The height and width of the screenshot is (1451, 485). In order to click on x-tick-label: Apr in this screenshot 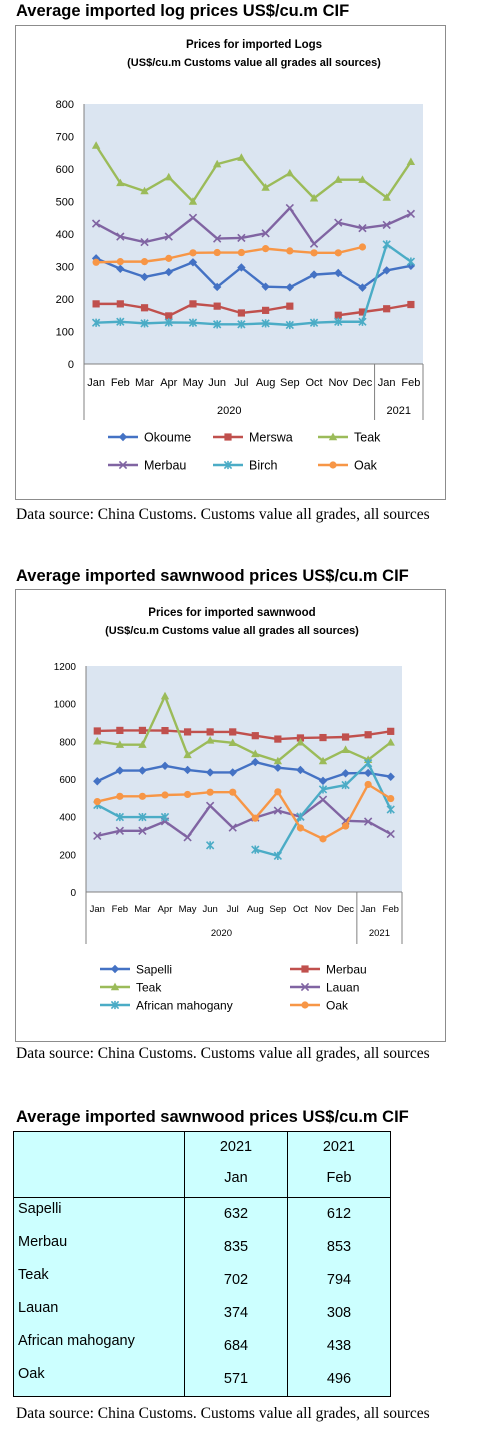, I will do `click(165, 909)`.